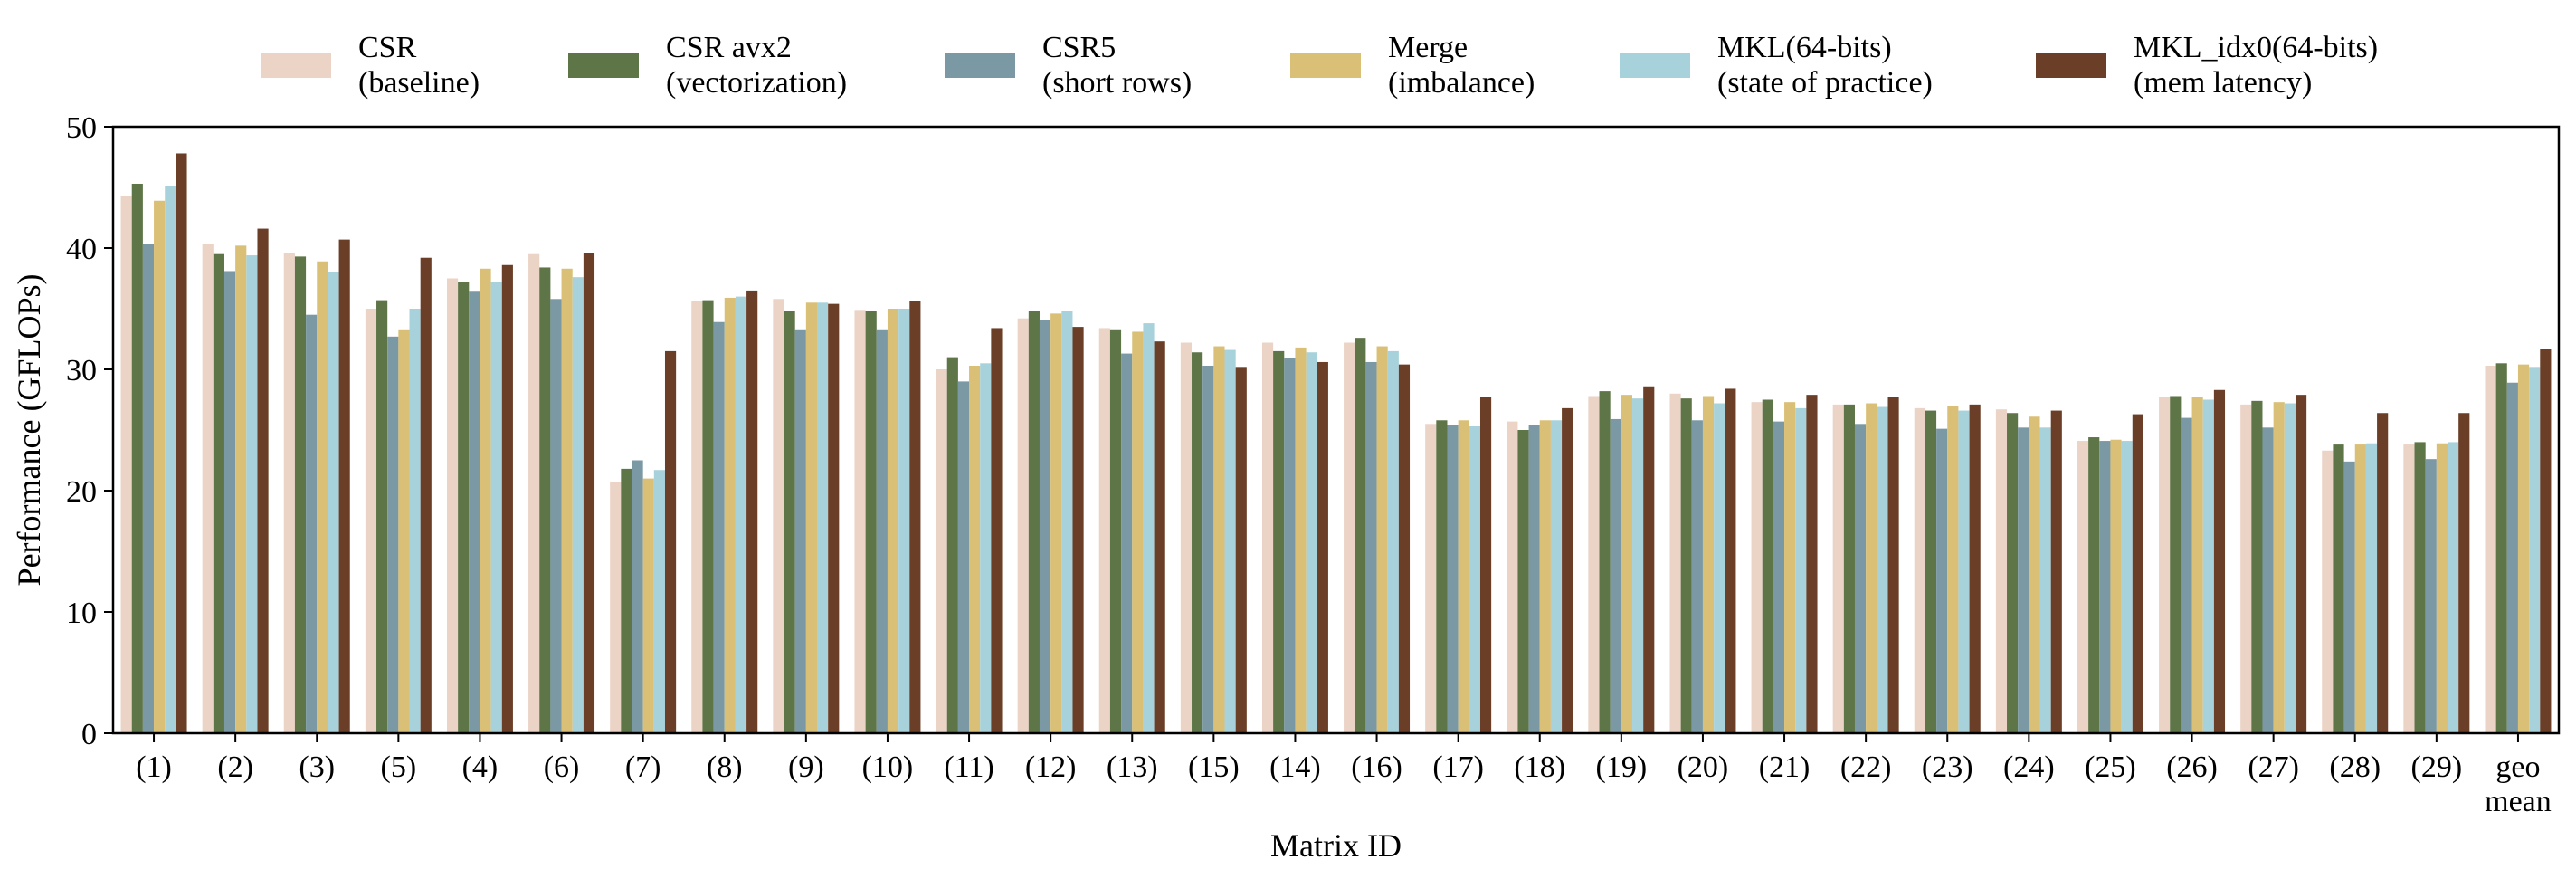  Describe the element at coordinates (1312, 543) in the screenshot. I see `bar-s4-c14` at that location.